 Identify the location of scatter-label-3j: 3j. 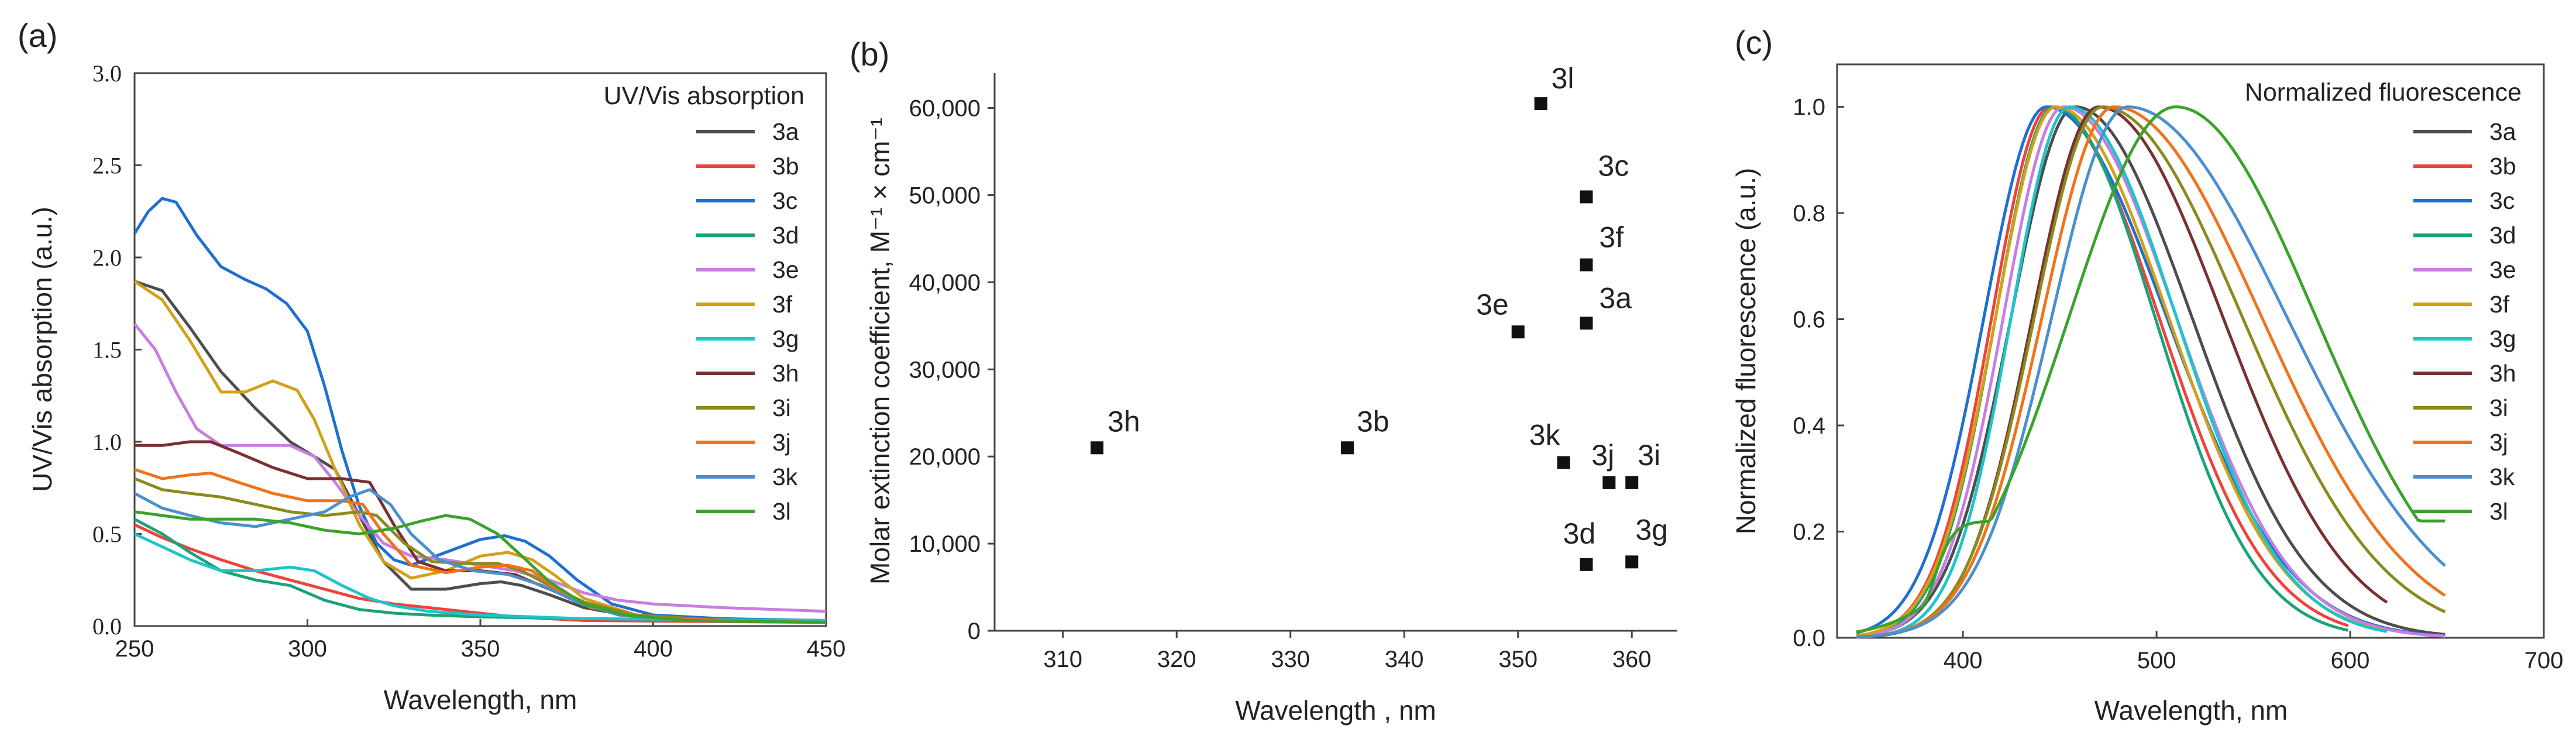
(1603, 455).